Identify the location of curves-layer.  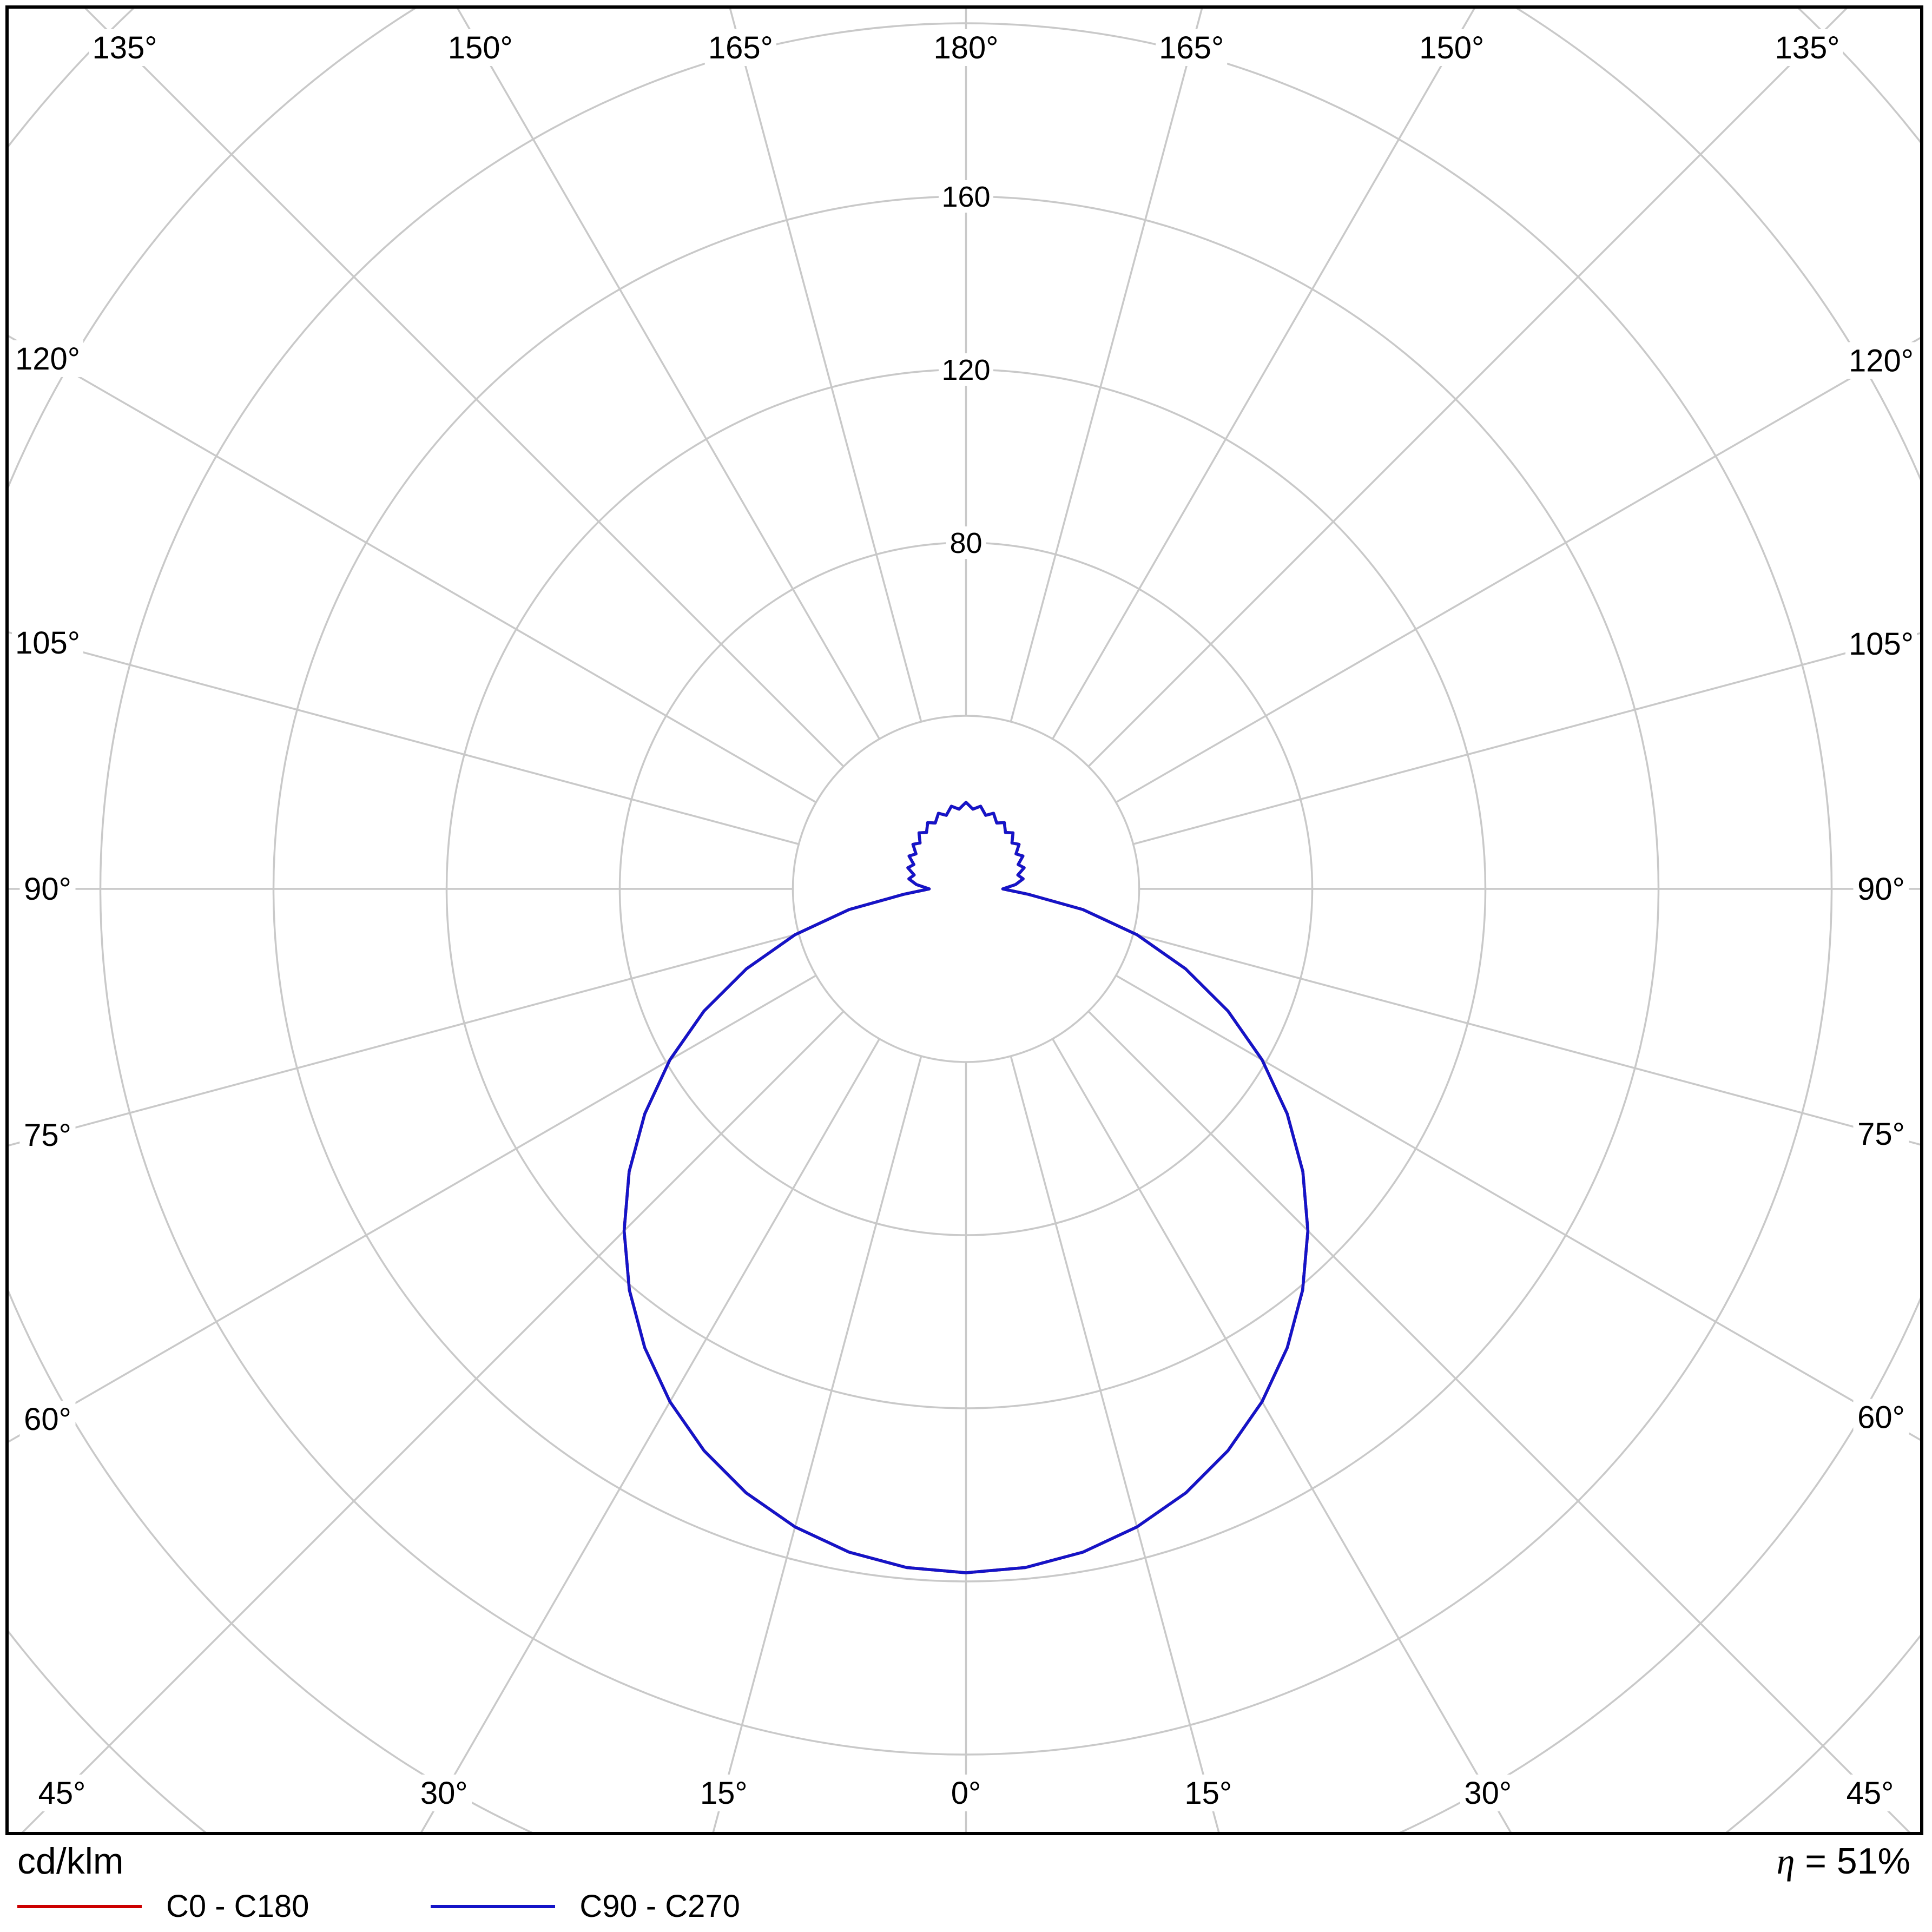
(966, 1187).